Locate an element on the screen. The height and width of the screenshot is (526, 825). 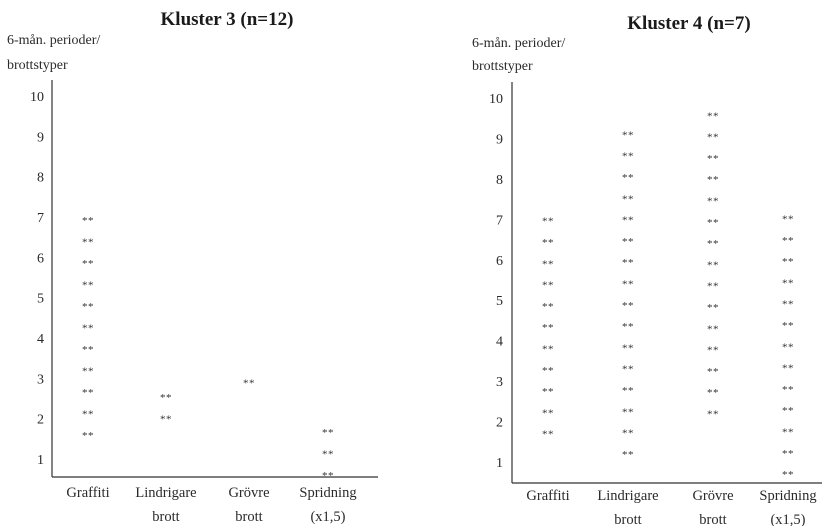
y-tick-label: 6 is located at coordinates (499, 261).